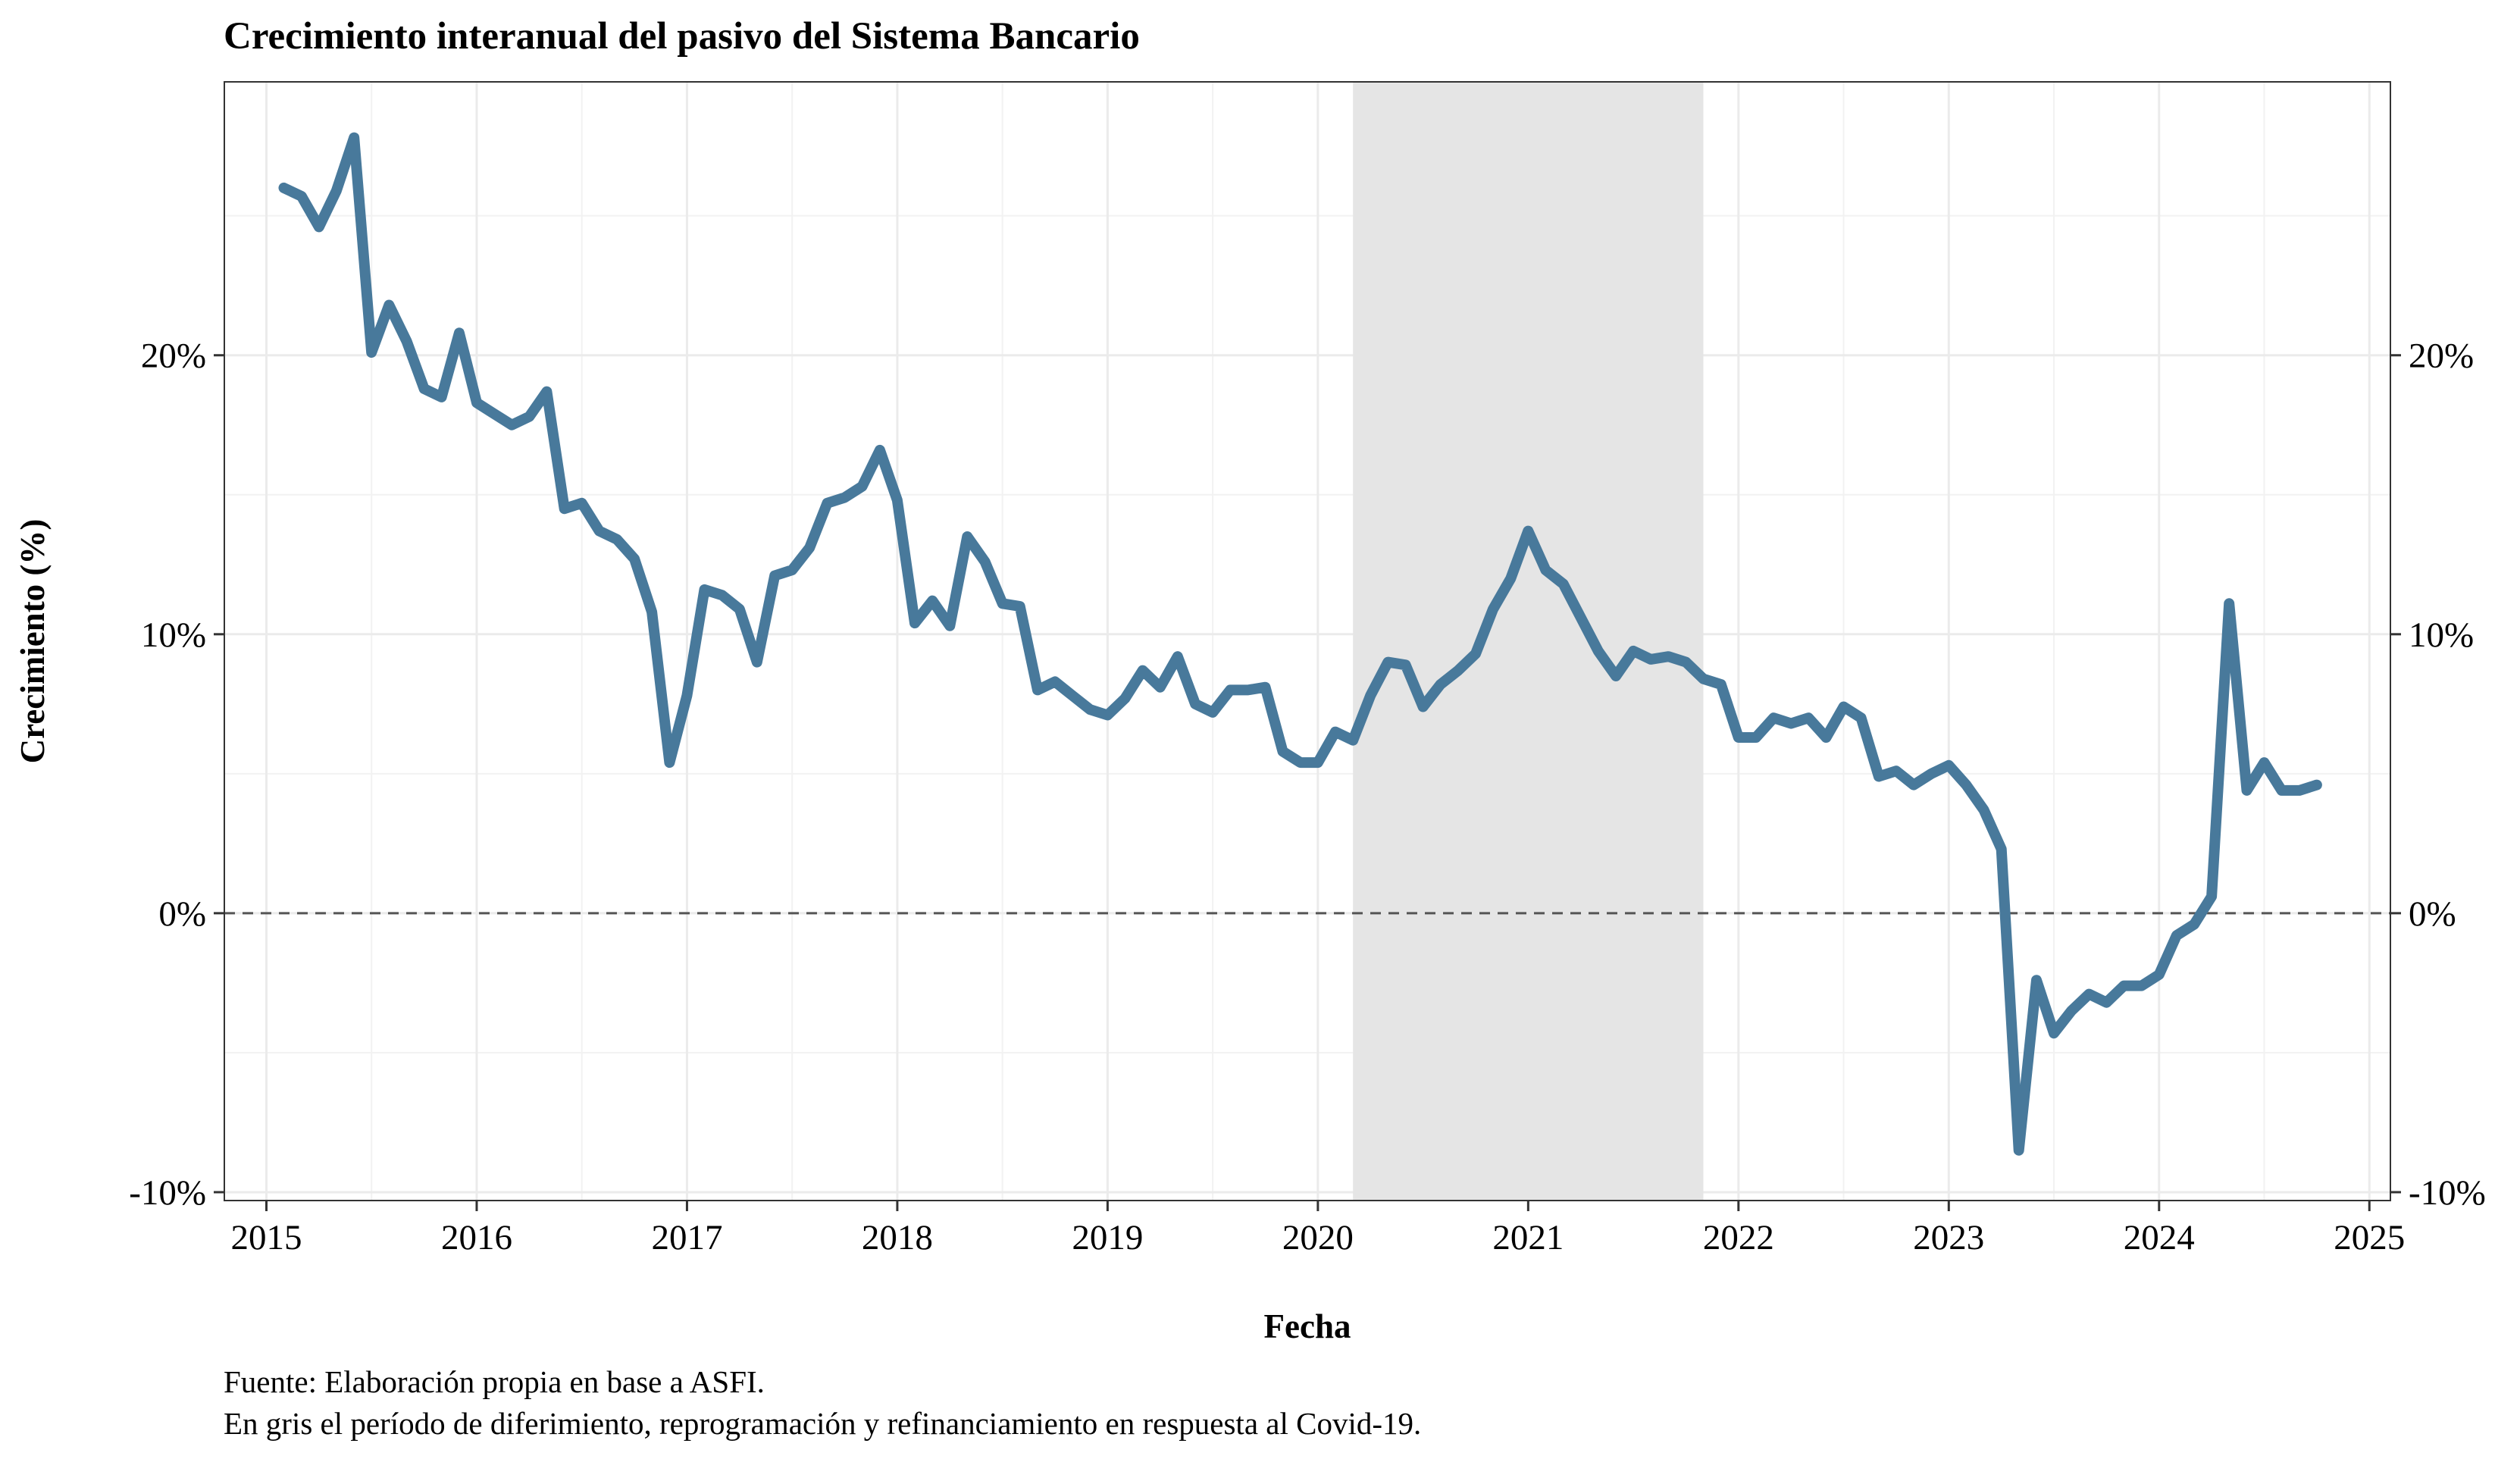 The image size is (2520, 1459). I want to click on y-tick-label-right: 10%, so click(2441, 635).